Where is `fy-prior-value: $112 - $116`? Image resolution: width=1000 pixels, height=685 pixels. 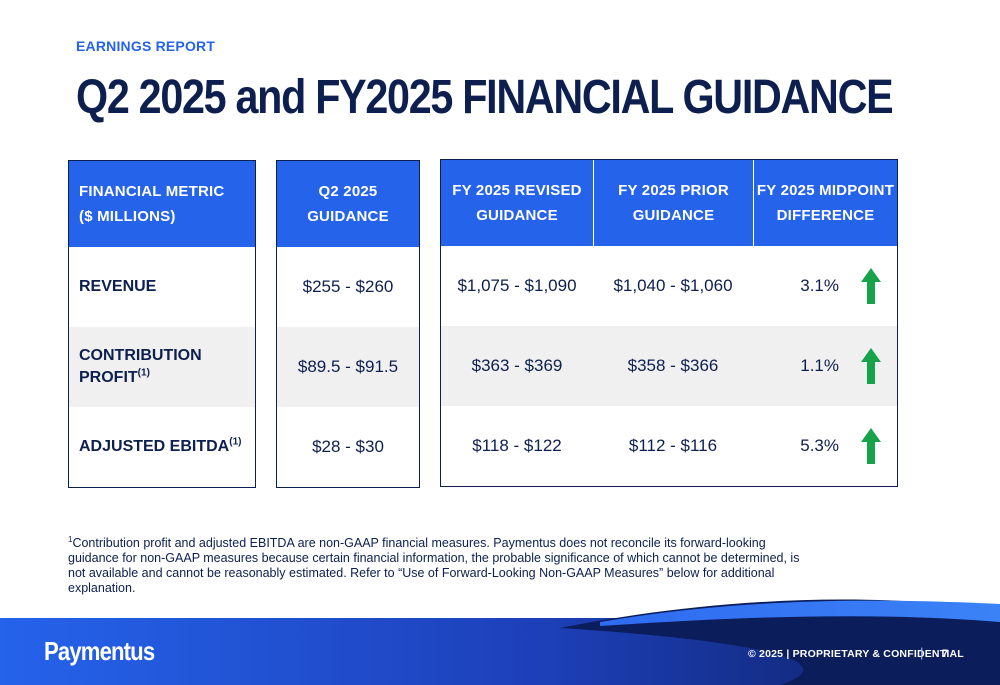 fy-prior-value: $112 - $116 is located at coordinates (673, 445).